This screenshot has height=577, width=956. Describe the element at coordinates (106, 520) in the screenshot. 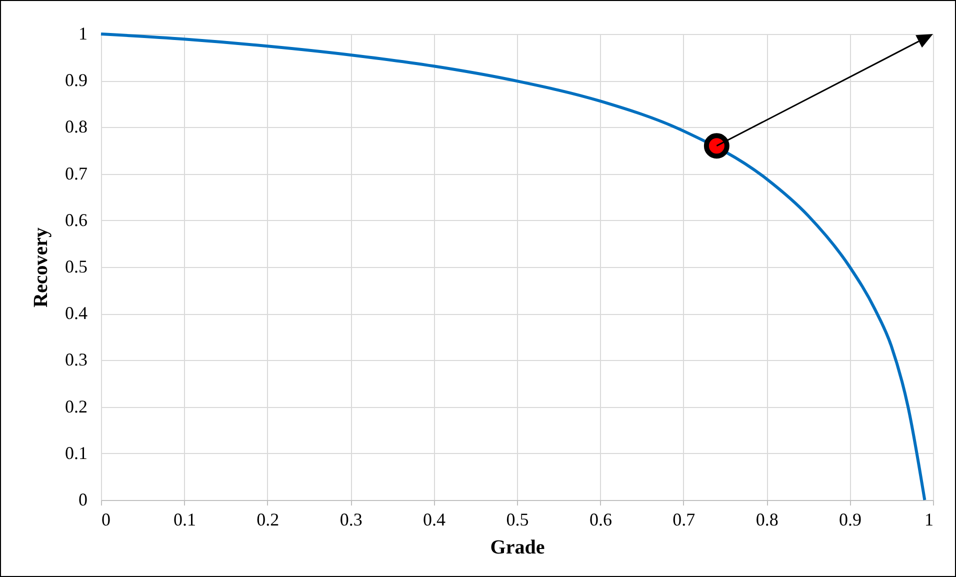

I see `x-tick-label: 0` at that location.